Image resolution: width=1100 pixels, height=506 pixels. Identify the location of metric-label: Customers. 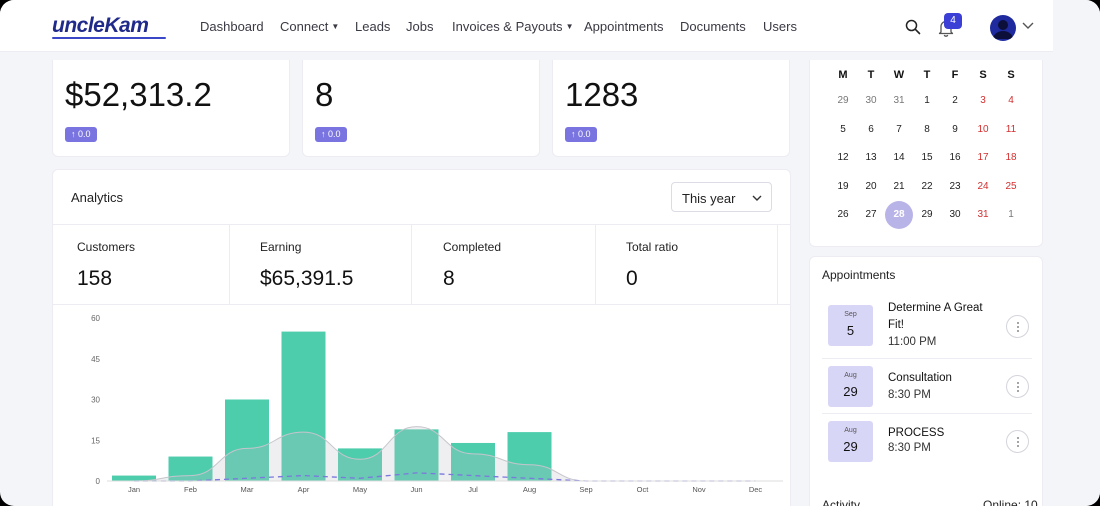
(106, 247).